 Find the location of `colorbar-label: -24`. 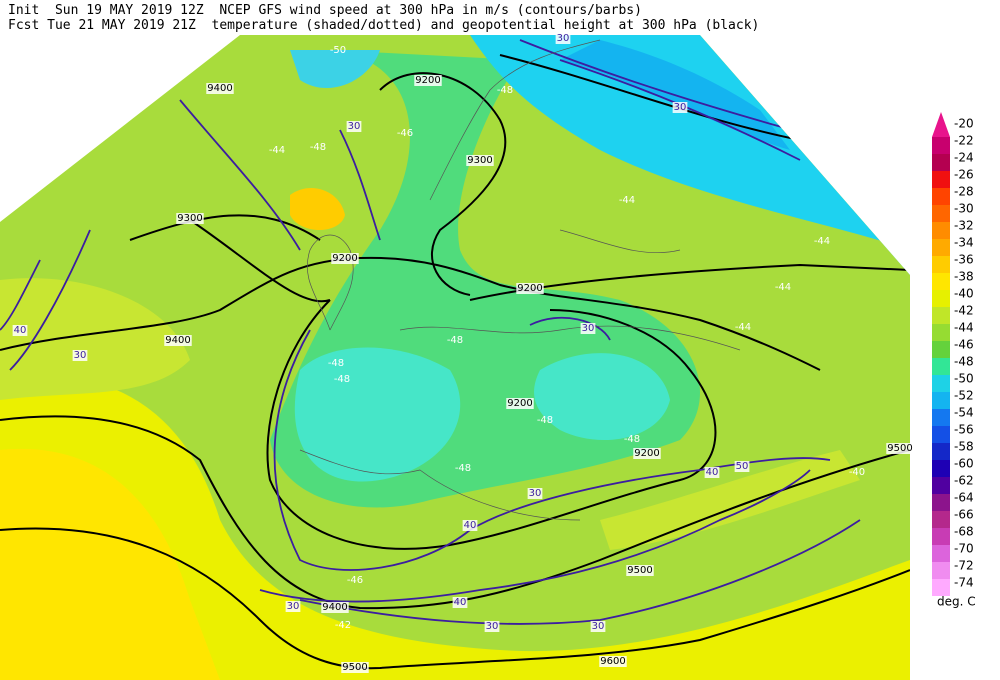

colorbar-label: -24 is located at coordinates (964, 158).